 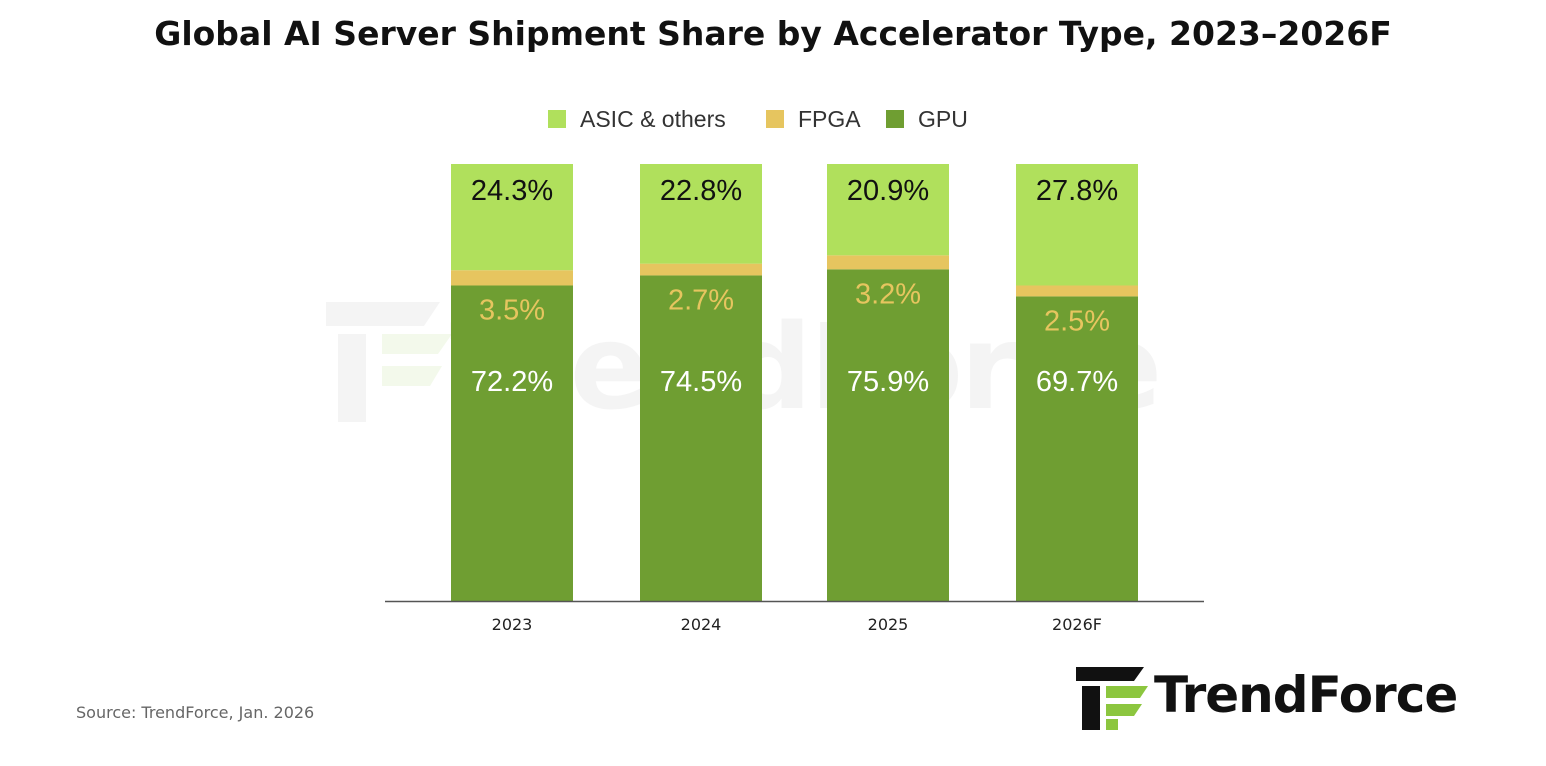 What do you see at coordinates (888, 382) in the screenshot?
I see `data-label-gpu-2025: 75.9%` at bounding box center [888, 382].